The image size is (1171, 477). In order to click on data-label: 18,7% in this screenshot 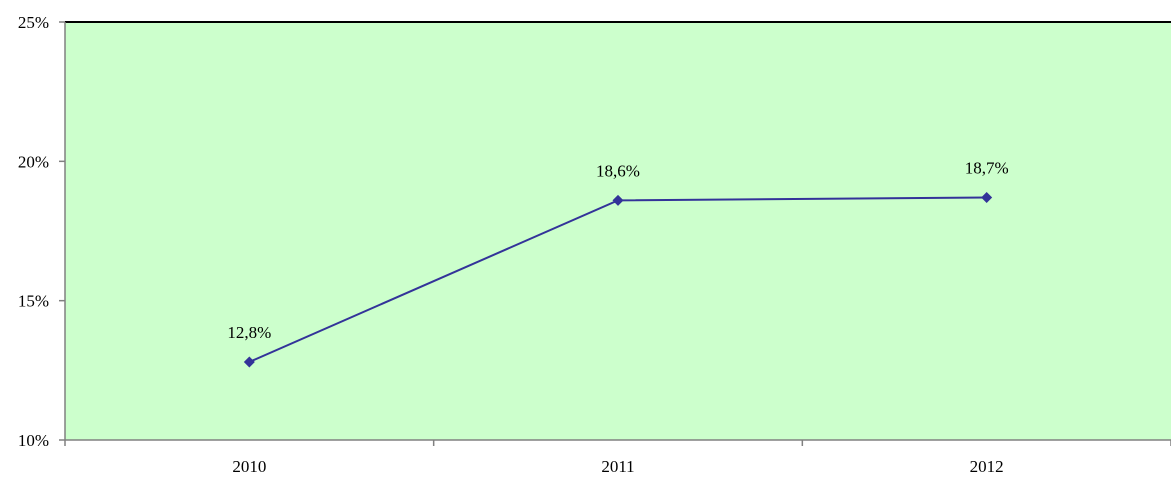, I will do `click(987, 168)`.